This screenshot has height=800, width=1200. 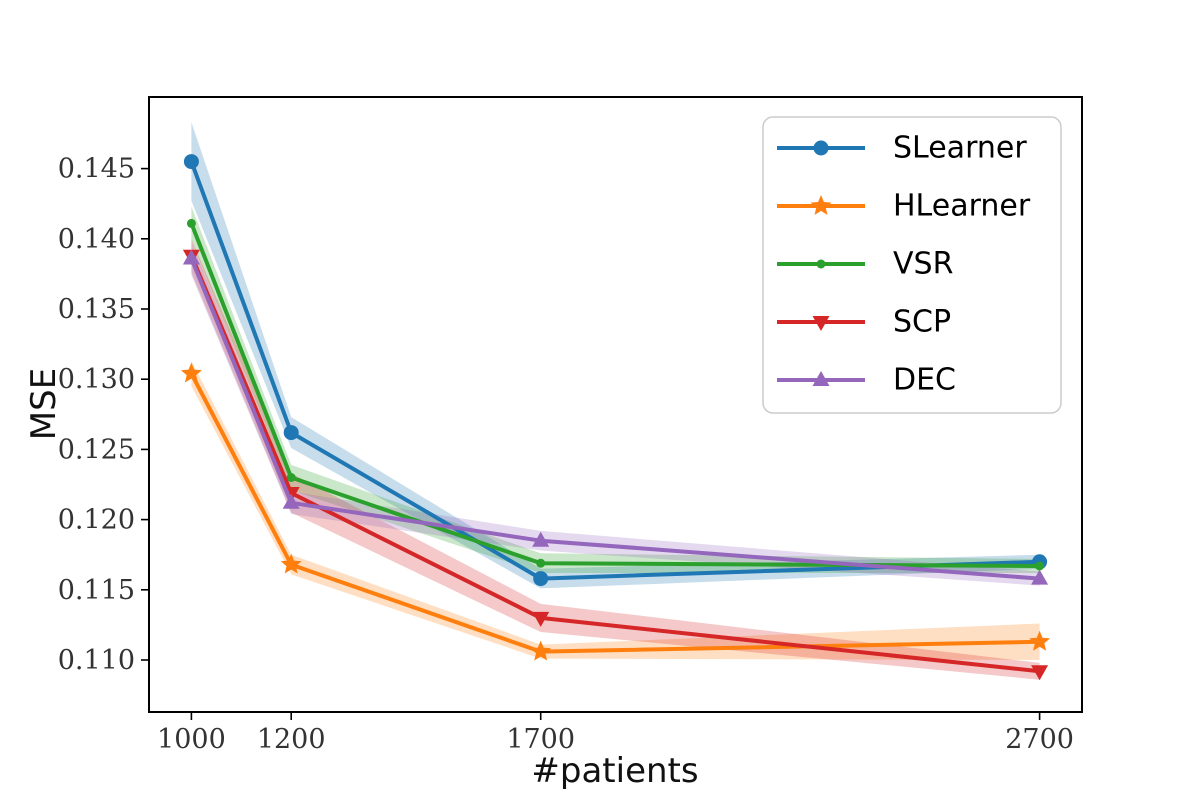 What do you see at coordinates (924, 380) in the screenshot?
I see `legend-label-dec: DEC` at bounding box center [924, 380].